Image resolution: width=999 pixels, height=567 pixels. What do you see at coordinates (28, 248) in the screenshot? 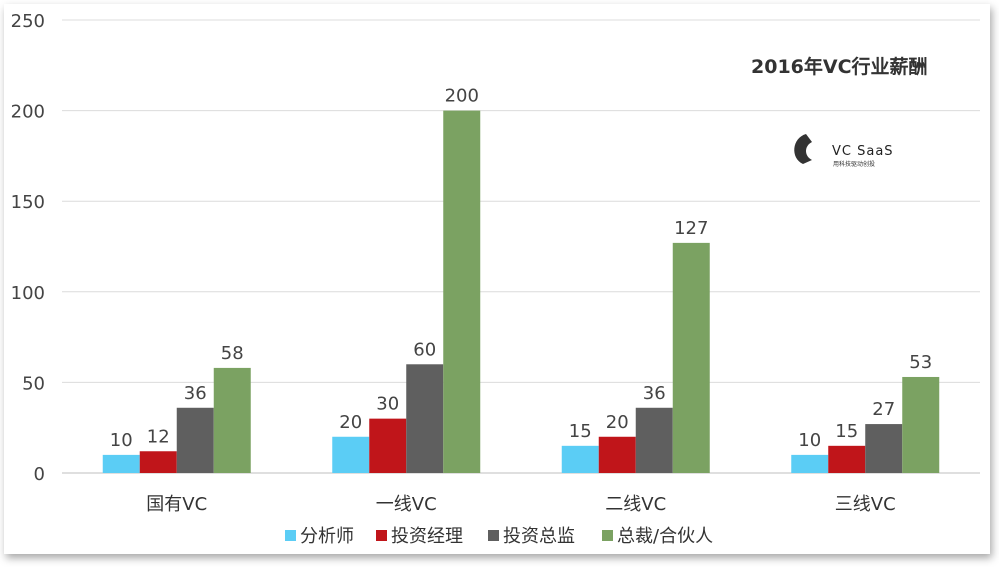
I see `y-axis: 0 50 100 150 200 250` at bounding box center [28, 248].